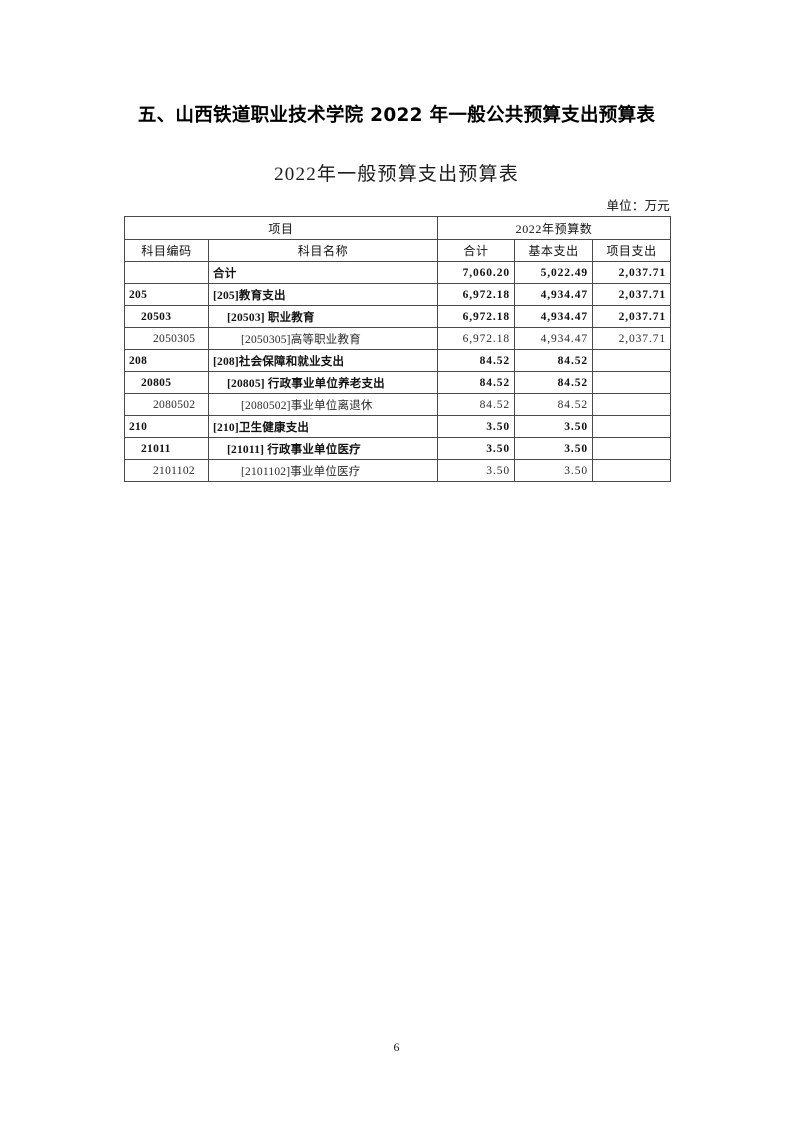  Describe the element at coordinates (166, 448) in the screenshot. I see `cell-subject-code: 21011` at that location.